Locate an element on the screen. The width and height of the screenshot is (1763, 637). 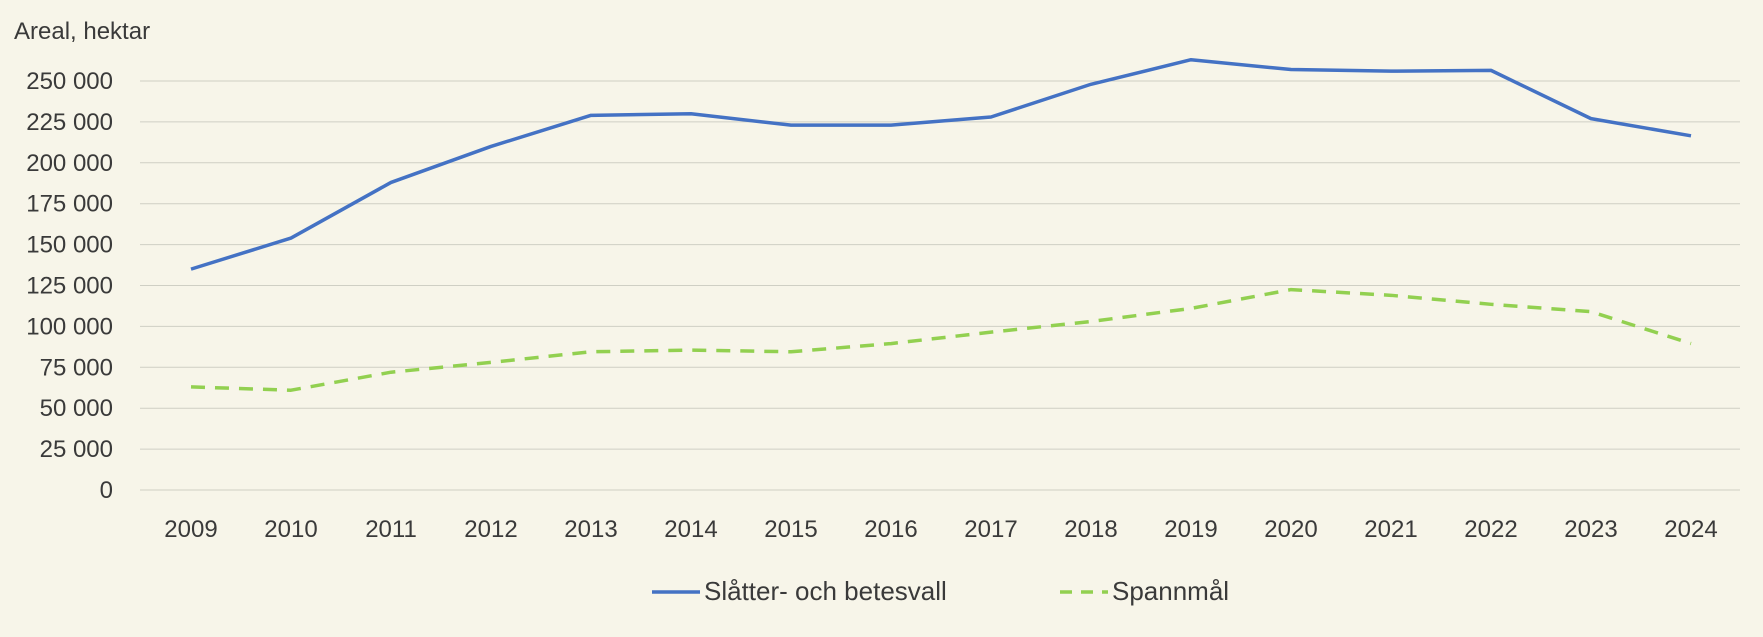
y-tick-label: 250 000 is located at coordinates (69, 81).